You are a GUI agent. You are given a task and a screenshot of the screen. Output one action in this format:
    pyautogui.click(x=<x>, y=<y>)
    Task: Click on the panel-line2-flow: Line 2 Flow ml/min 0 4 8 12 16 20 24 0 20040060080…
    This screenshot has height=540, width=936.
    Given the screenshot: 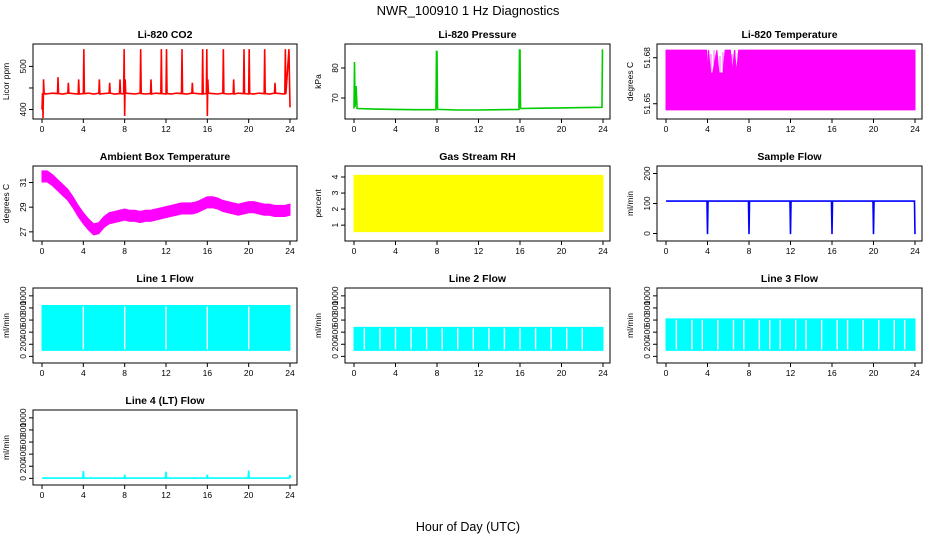 What is the action you would take?
    pyautogui.click(x=462, y=325)
    